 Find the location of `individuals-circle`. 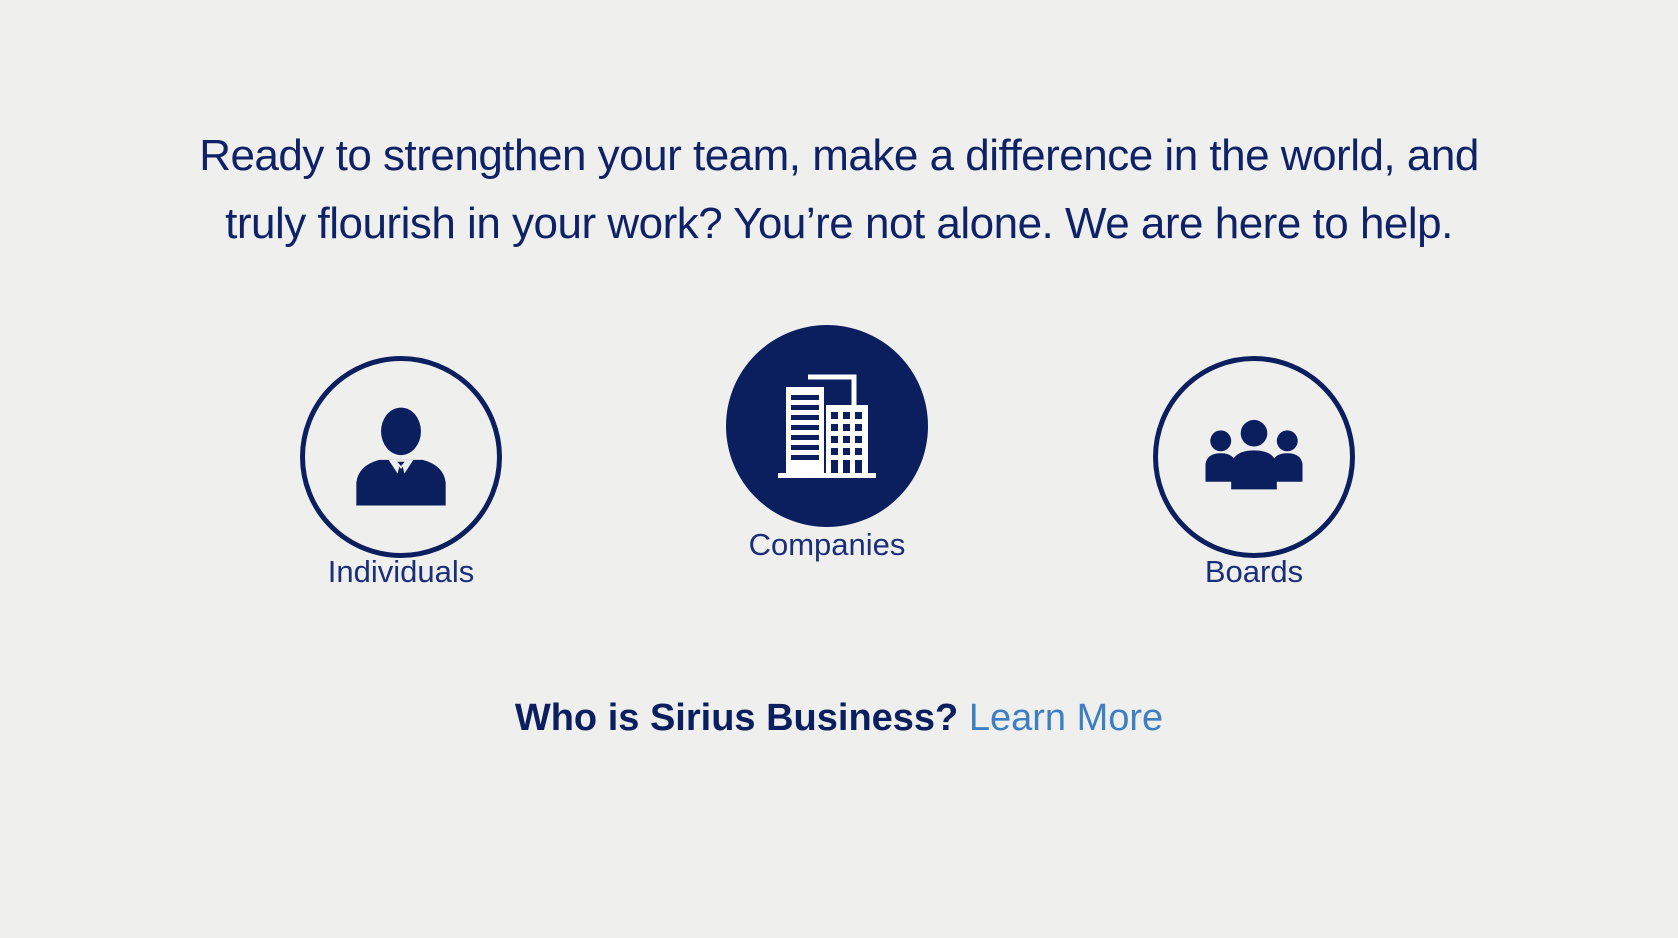

individuals-circle is located at coordinates (401, 457).